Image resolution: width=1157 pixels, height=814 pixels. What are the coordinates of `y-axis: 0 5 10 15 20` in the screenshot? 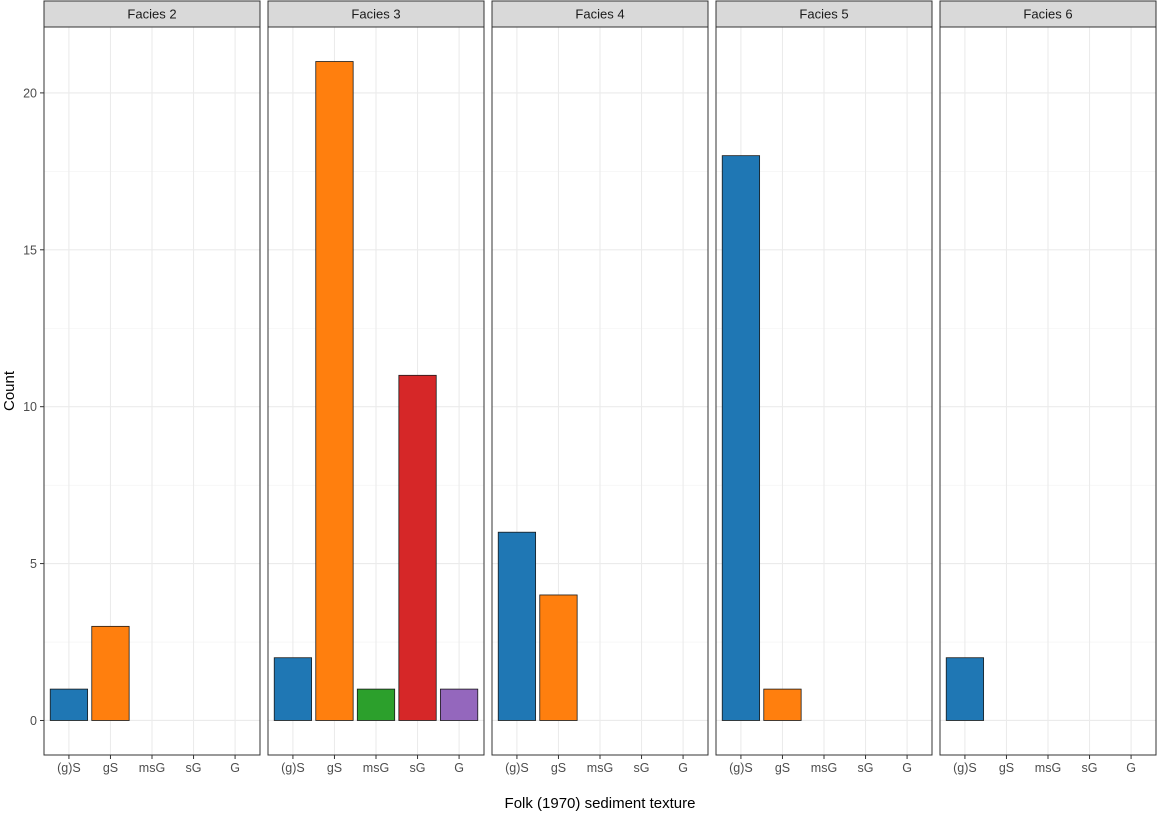 It's located at (33, 407).